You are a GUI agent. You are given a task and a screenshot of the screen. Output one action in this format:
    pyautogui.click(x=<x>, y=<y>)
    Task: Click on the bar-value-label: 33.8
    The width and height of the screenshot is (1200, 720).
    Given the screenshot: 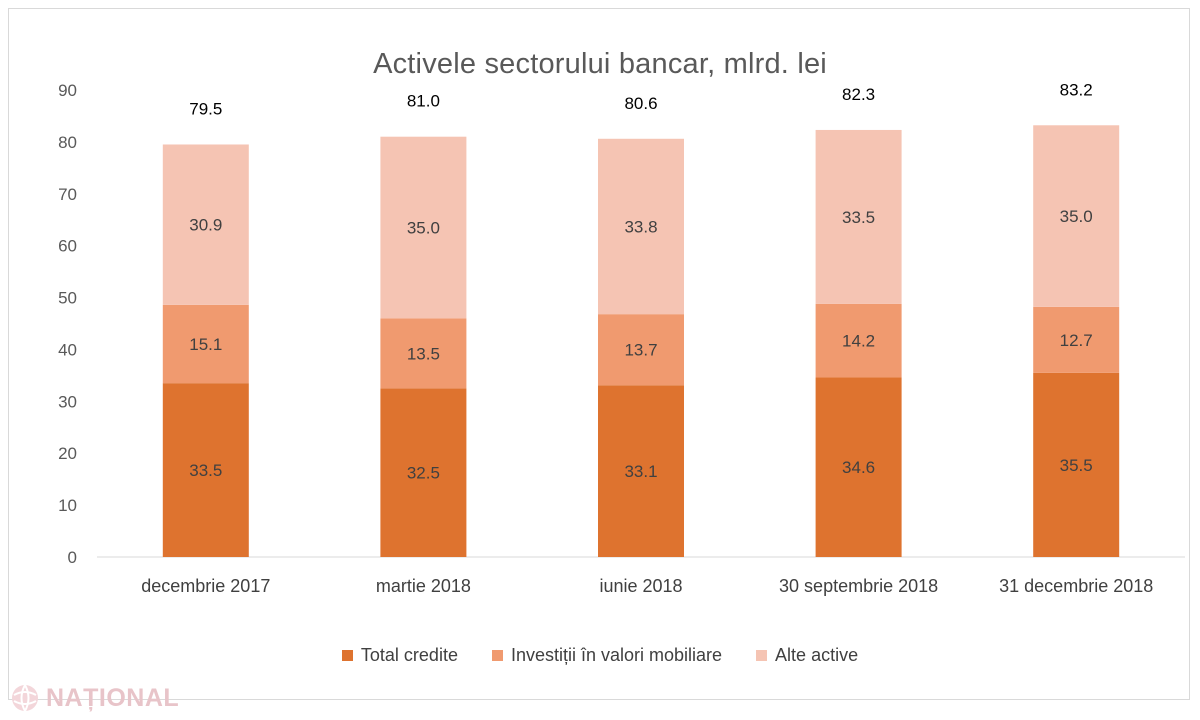 What is the action you would take?
    pyautogui.click(x=640, y=226)
    